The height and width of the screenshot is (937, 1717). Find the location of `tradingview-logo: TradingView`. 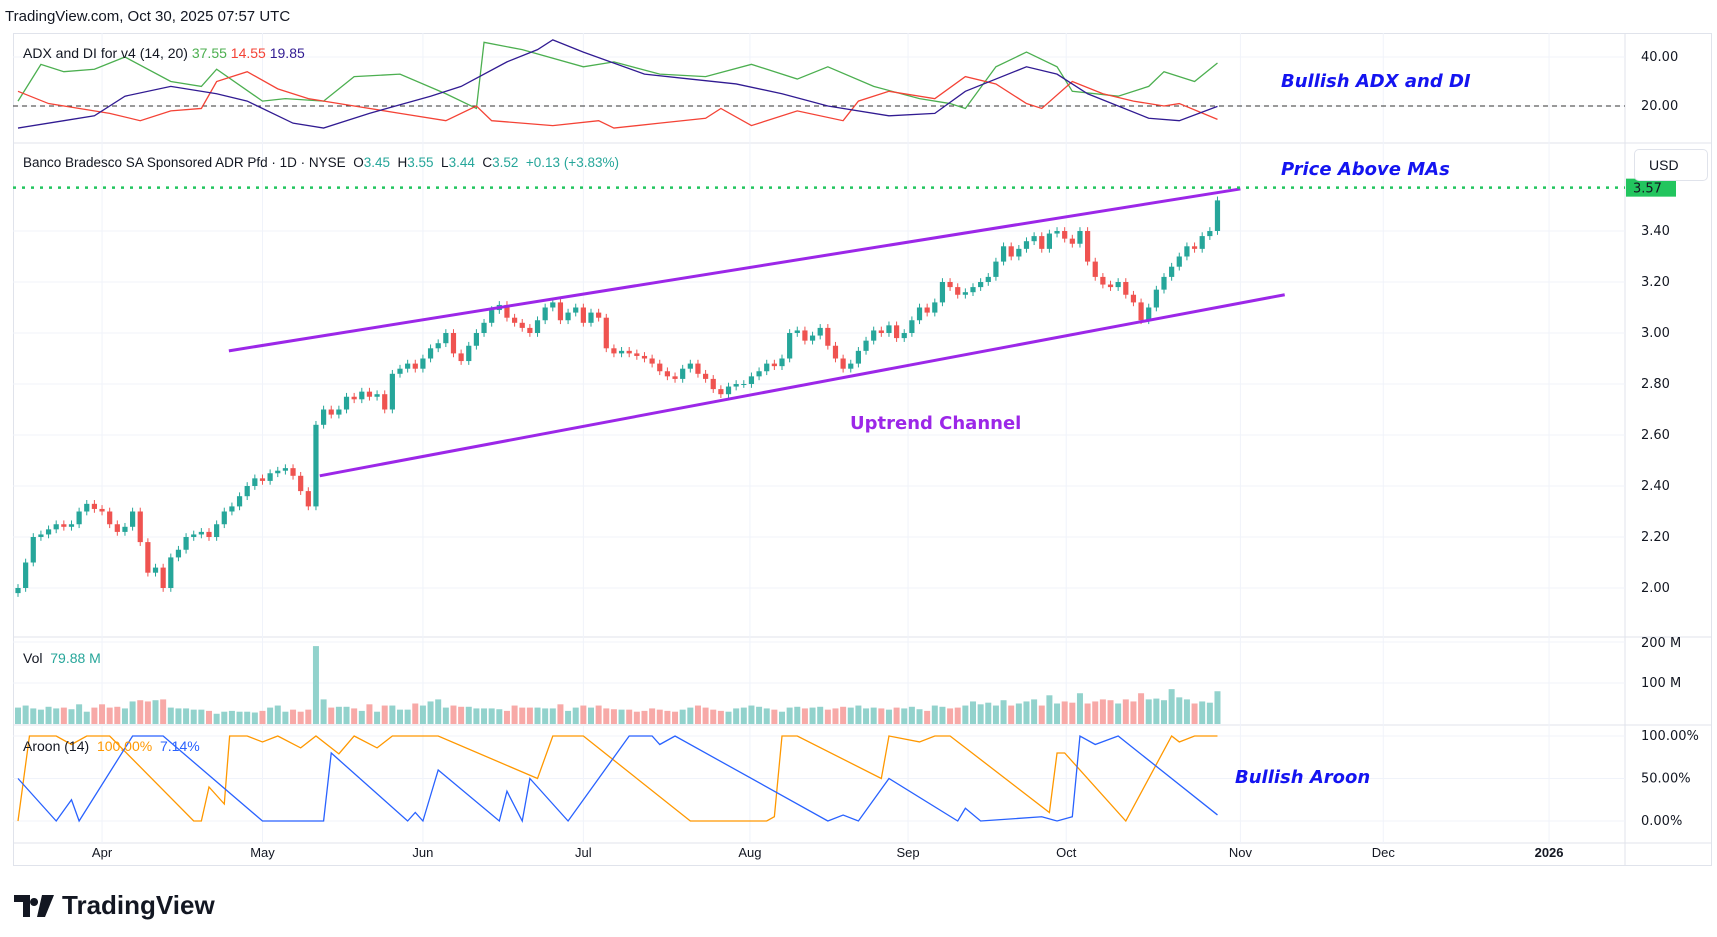

tradingview-logo: TradingView is located at coordinates (114, 905).